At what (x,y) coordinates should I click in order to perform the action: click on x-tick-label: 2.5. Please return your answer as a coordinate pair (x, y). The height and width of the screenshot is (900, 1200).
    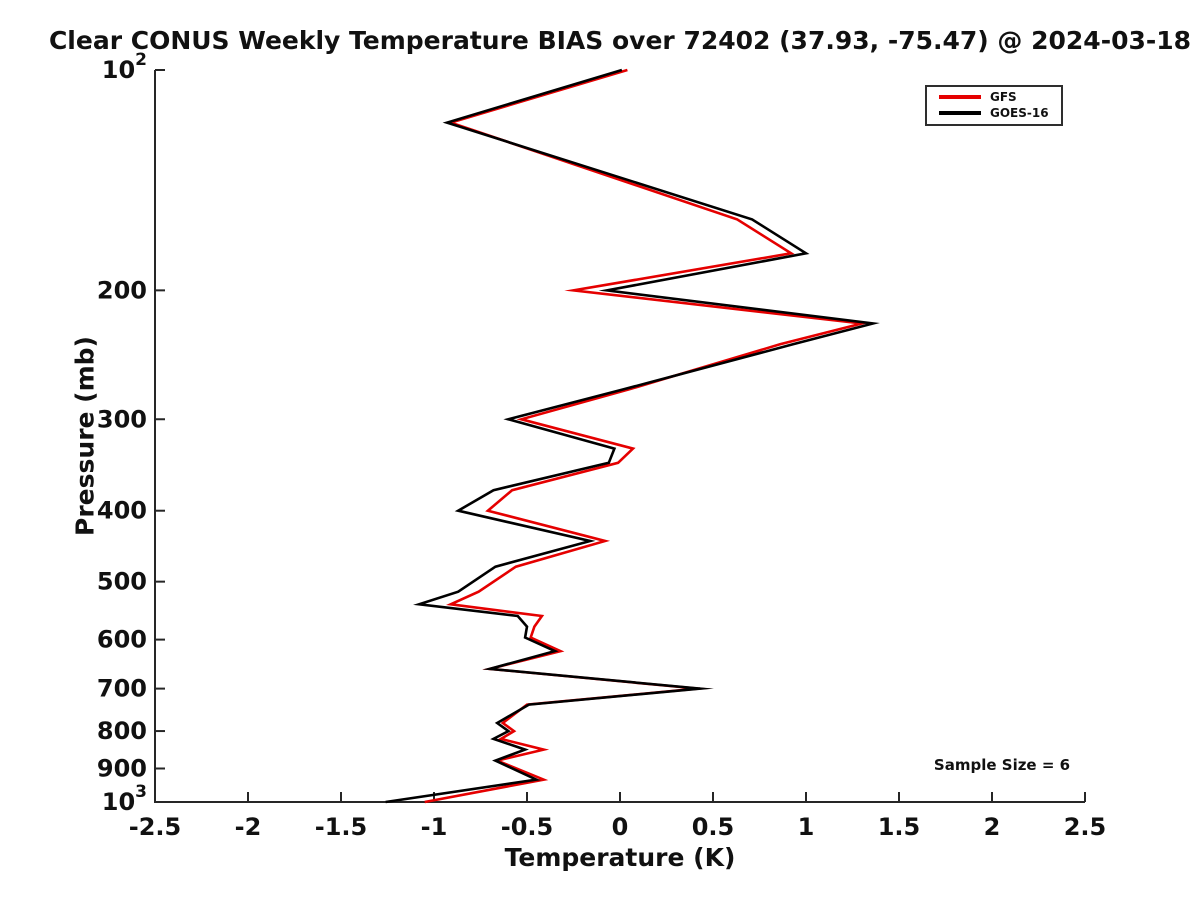
    Looking at the image, I should click on (1085, 827).